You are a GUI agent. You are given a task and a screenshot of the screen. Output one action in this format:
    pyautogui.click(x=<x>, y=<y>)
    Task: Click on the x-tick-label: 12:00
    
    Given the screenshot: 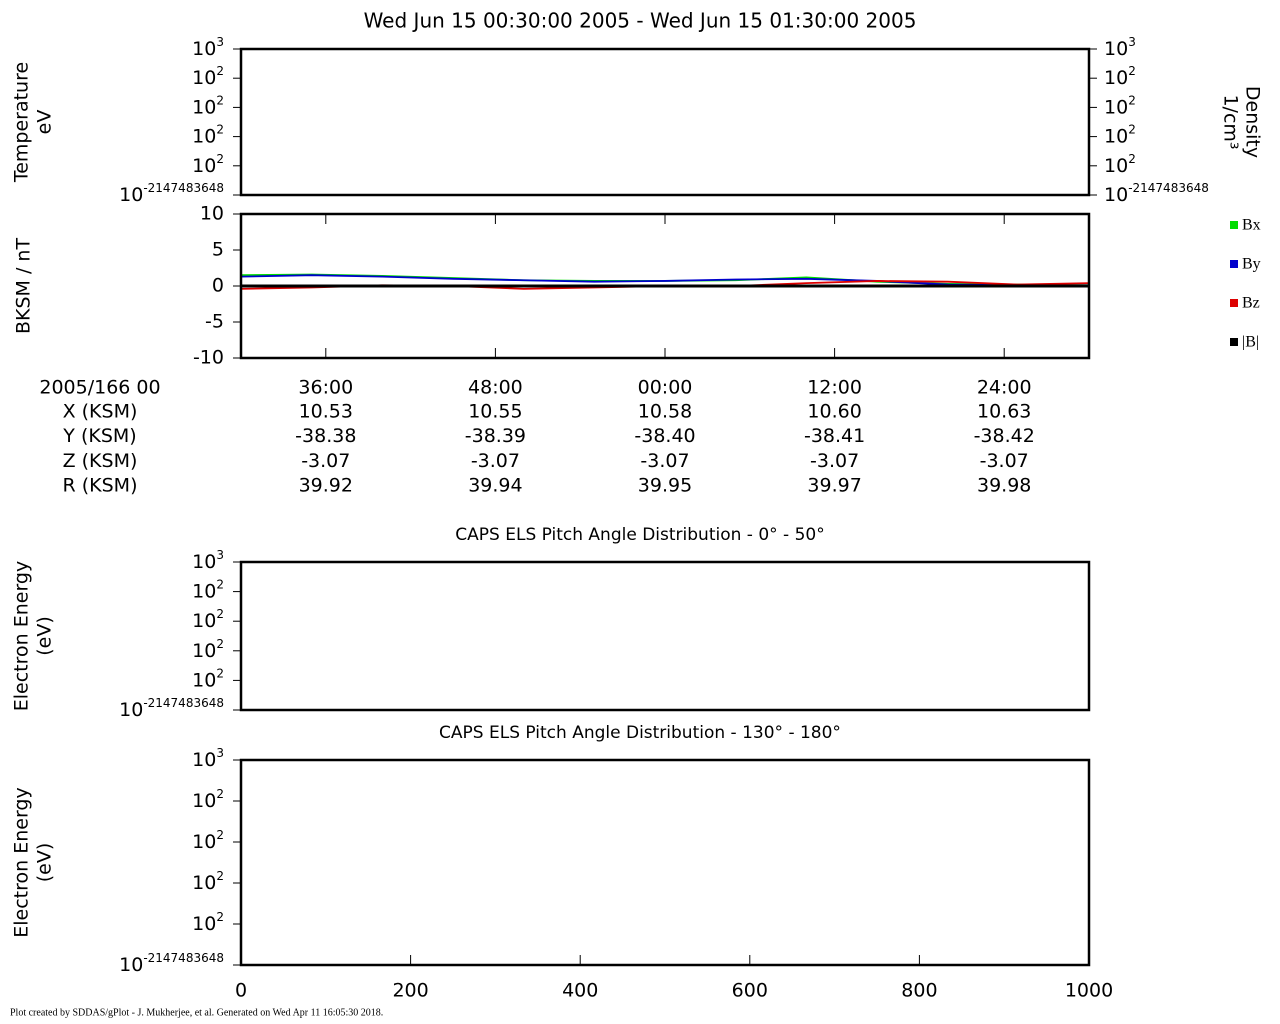 What is the action you would take?
    pyautogui.click(x=834, y=388)
    